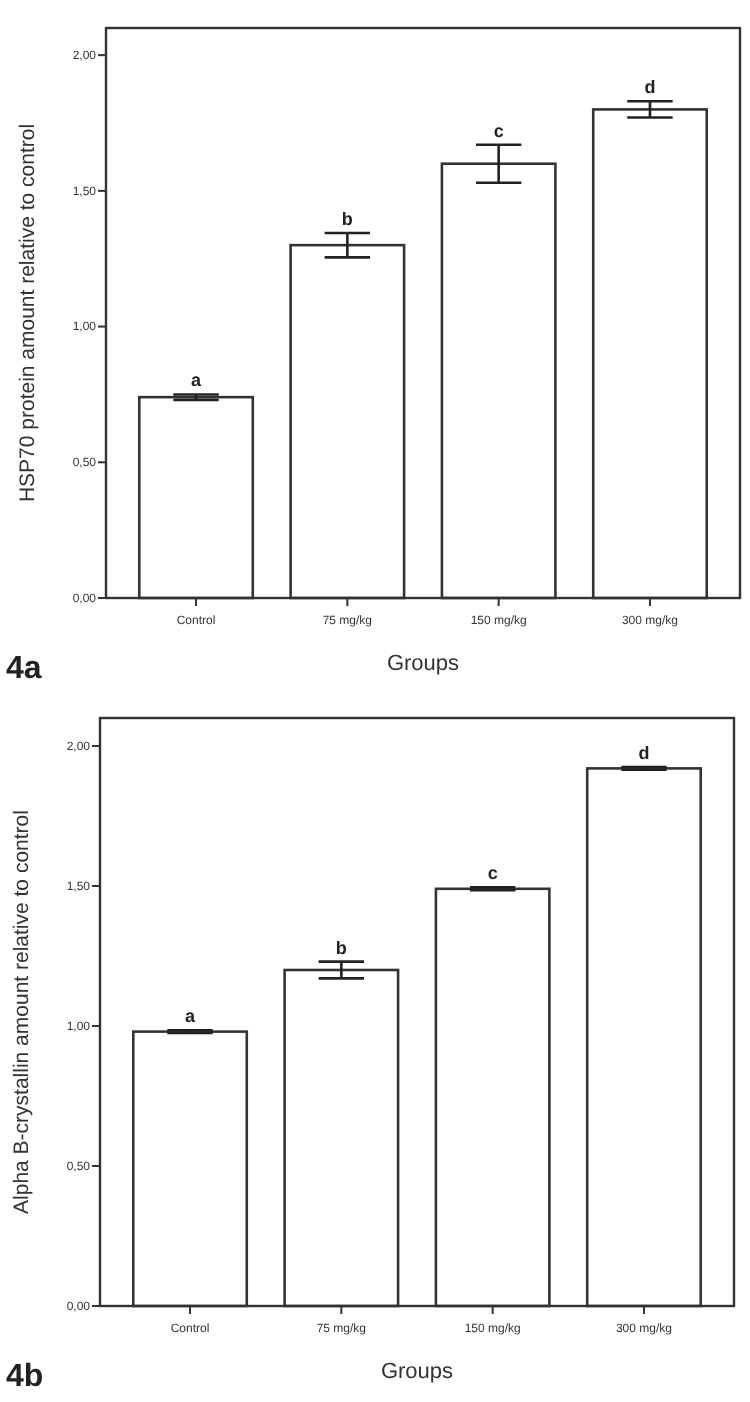 This screenshot has width=750, height=1402. Describe the element at coordinates (24, 669) in the screenshot. I see `text: 4a` at that location.